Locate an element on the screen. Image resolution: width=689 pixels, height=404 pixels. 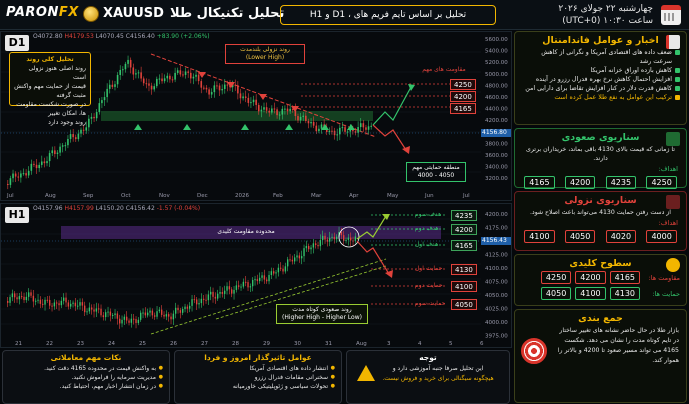
target-icon is located at coordinates (534, 351).